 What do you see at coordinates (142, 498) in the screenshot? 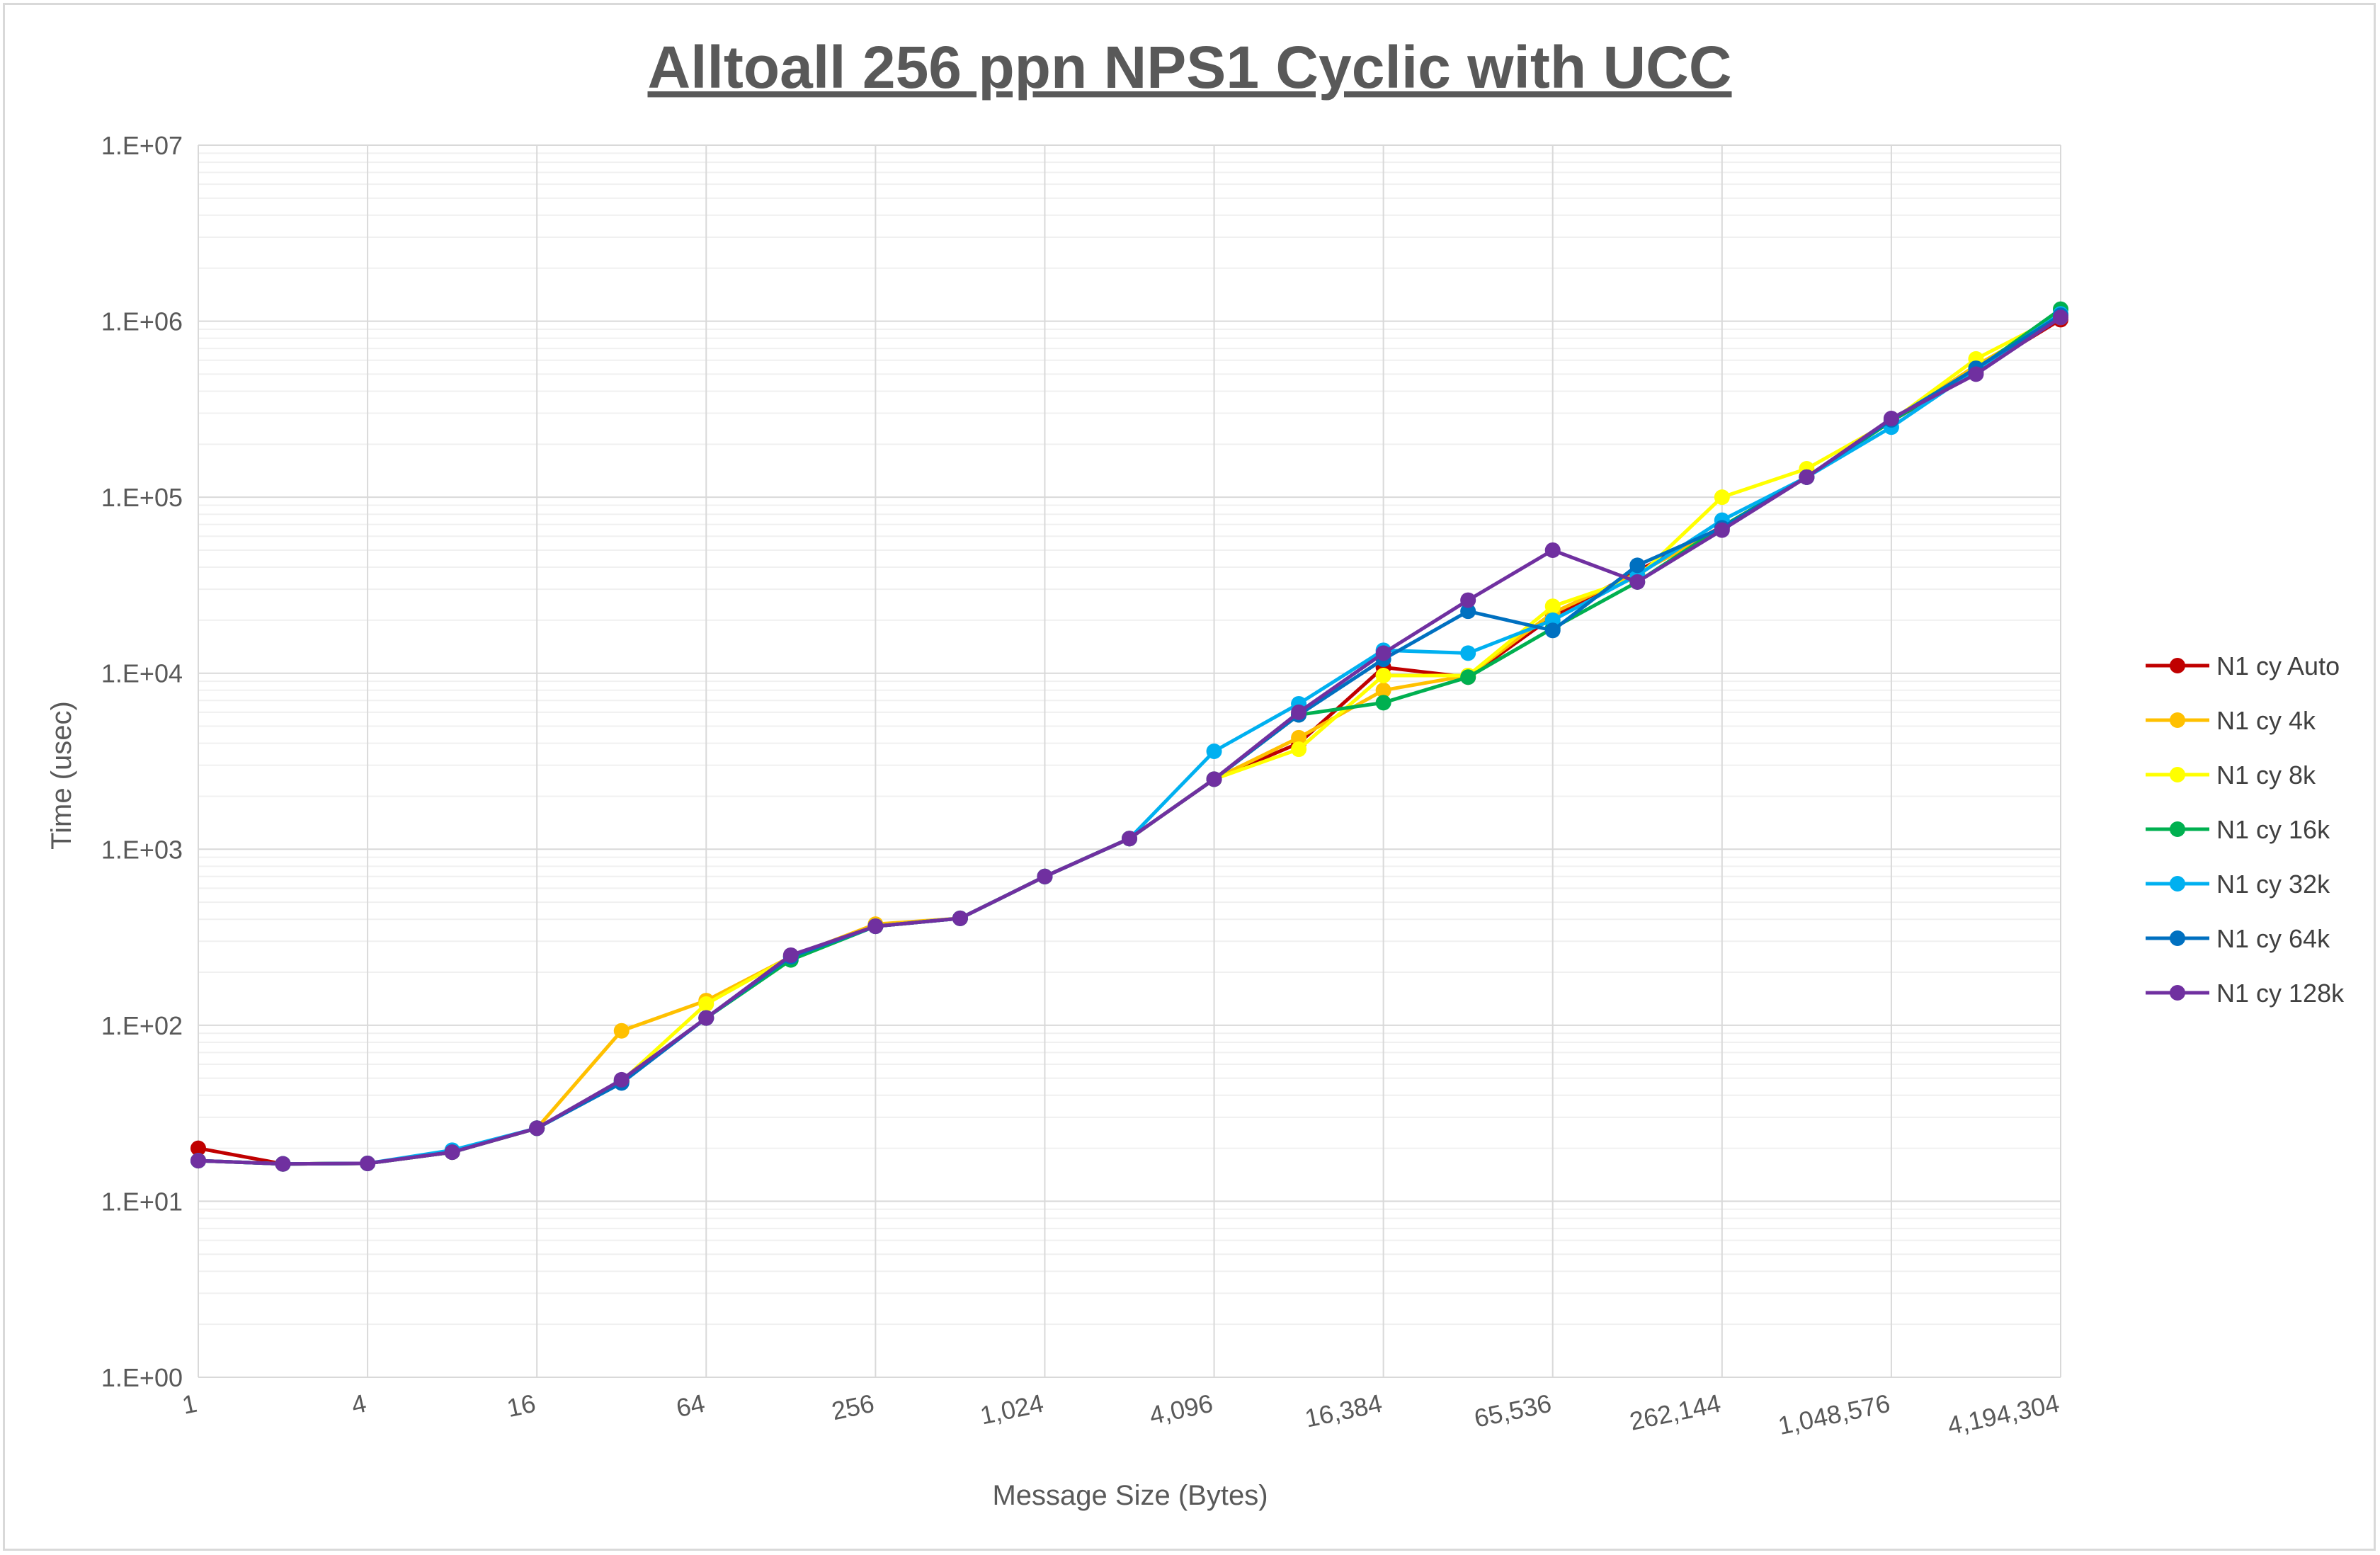
I see `y-tick-label: 1.E+05` at bounding box center [142, 498].